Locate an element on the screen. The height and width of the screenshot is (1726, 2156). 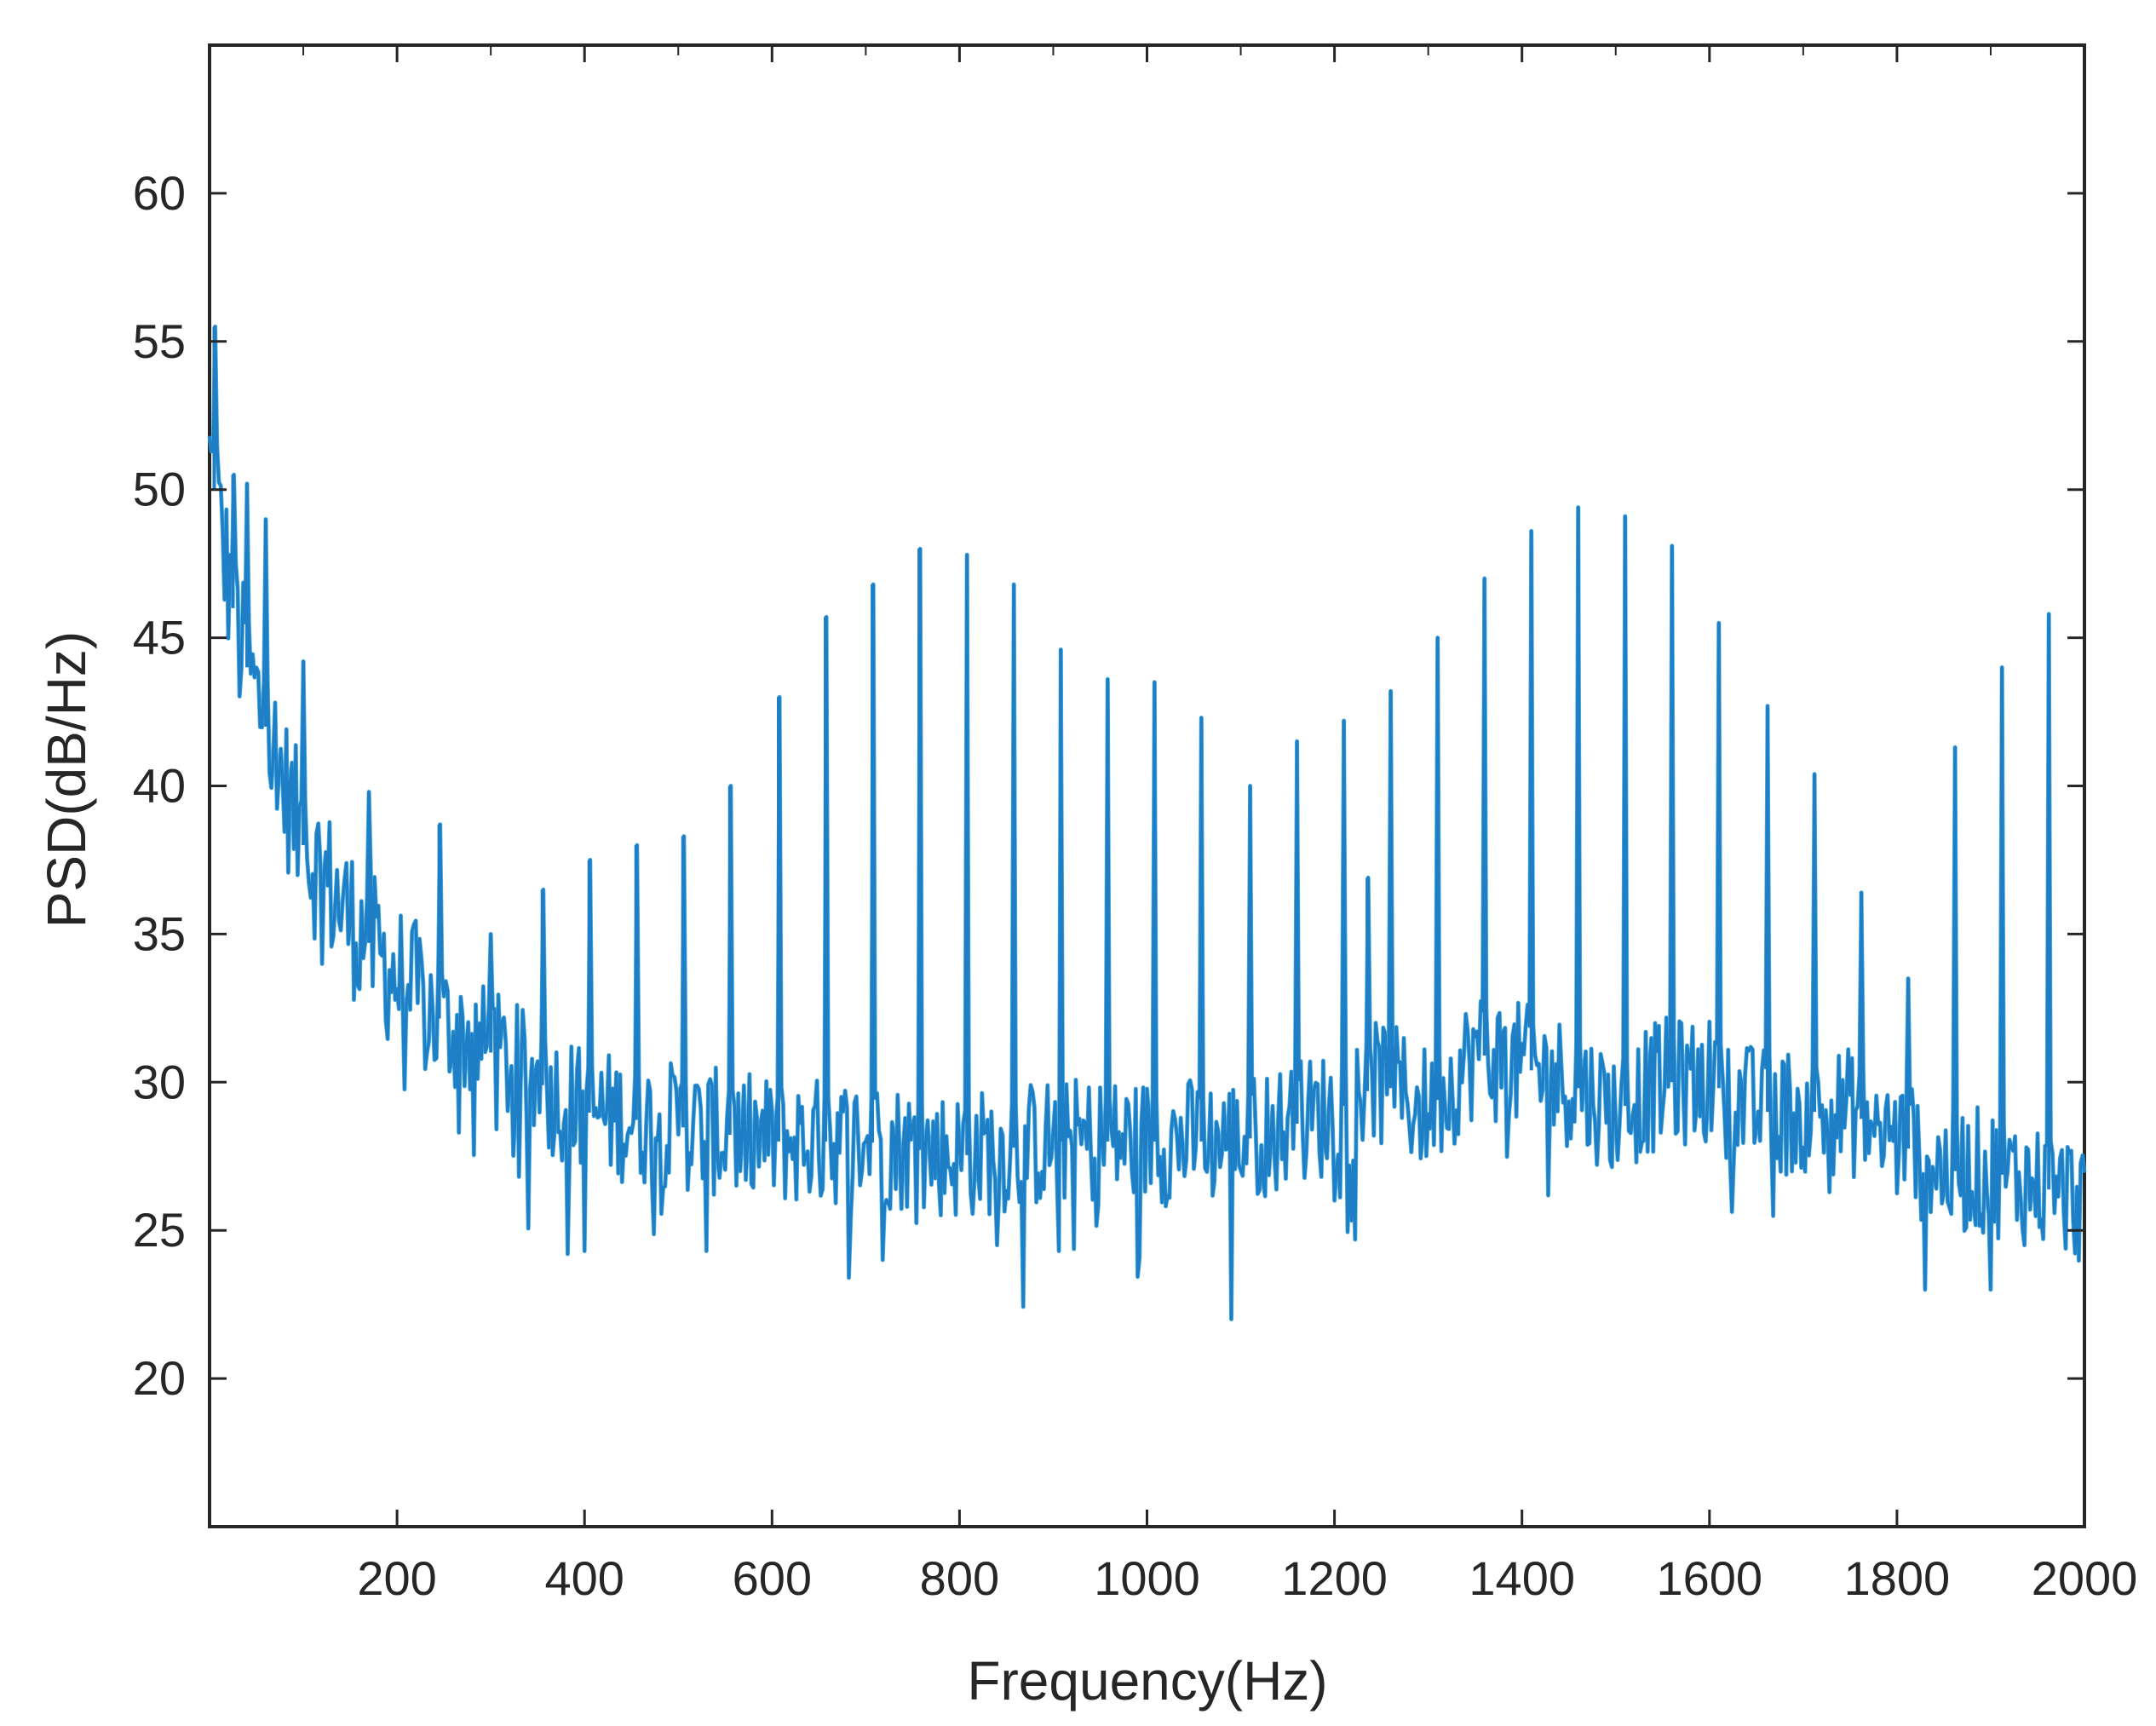
y-tick-label: 20 is located at coordinates (159, 1378).